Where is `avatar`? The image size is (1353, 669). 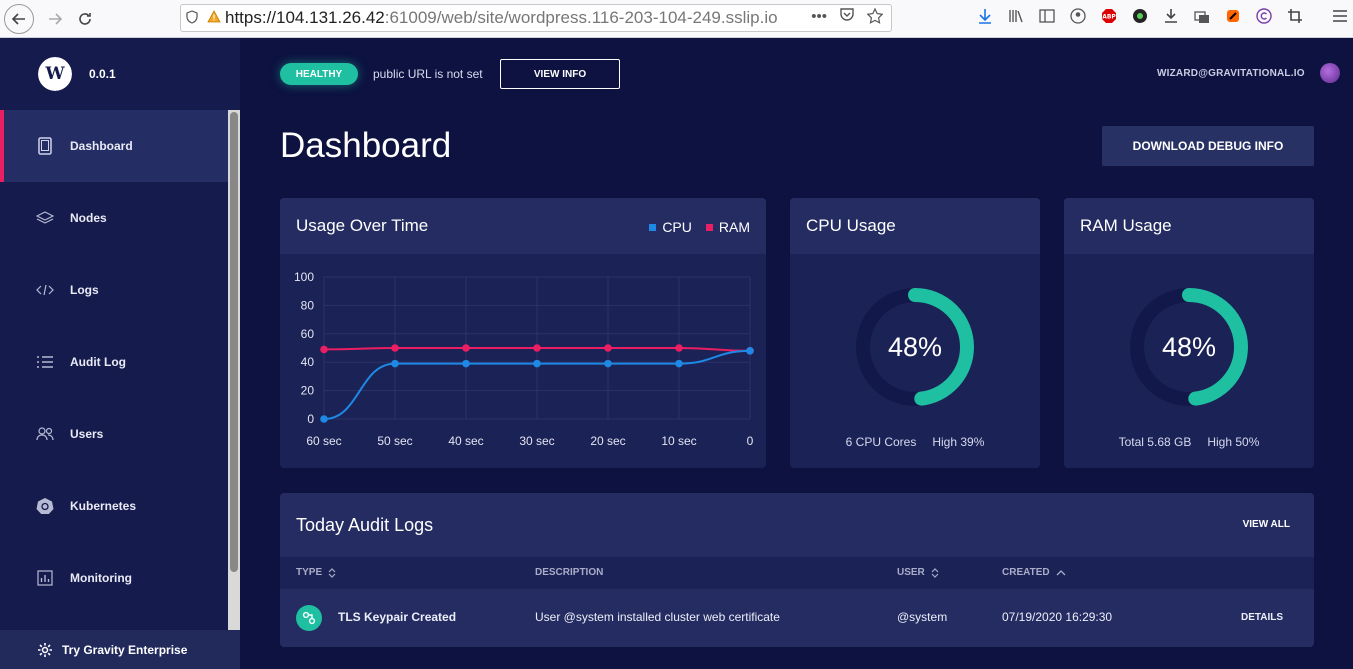
avatar is located at coordinates (1330, 73).